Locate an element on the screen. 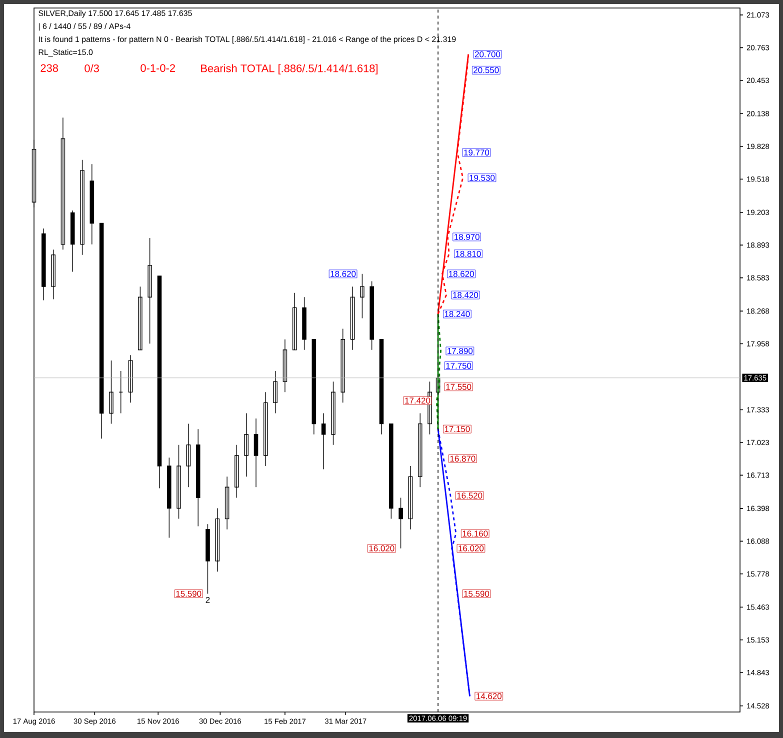 The image size is (783, 738). annotation: 17.420 is located at coordinates (417, 401).